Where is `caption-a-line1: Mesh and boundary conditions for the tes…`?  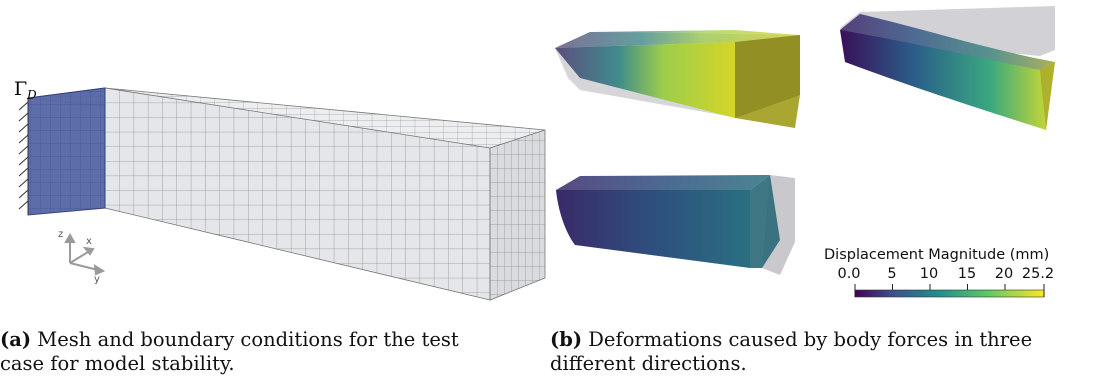
caption-a-line1: Mesh and boundary conditions for the tes… is located at coordinates (248, 339).